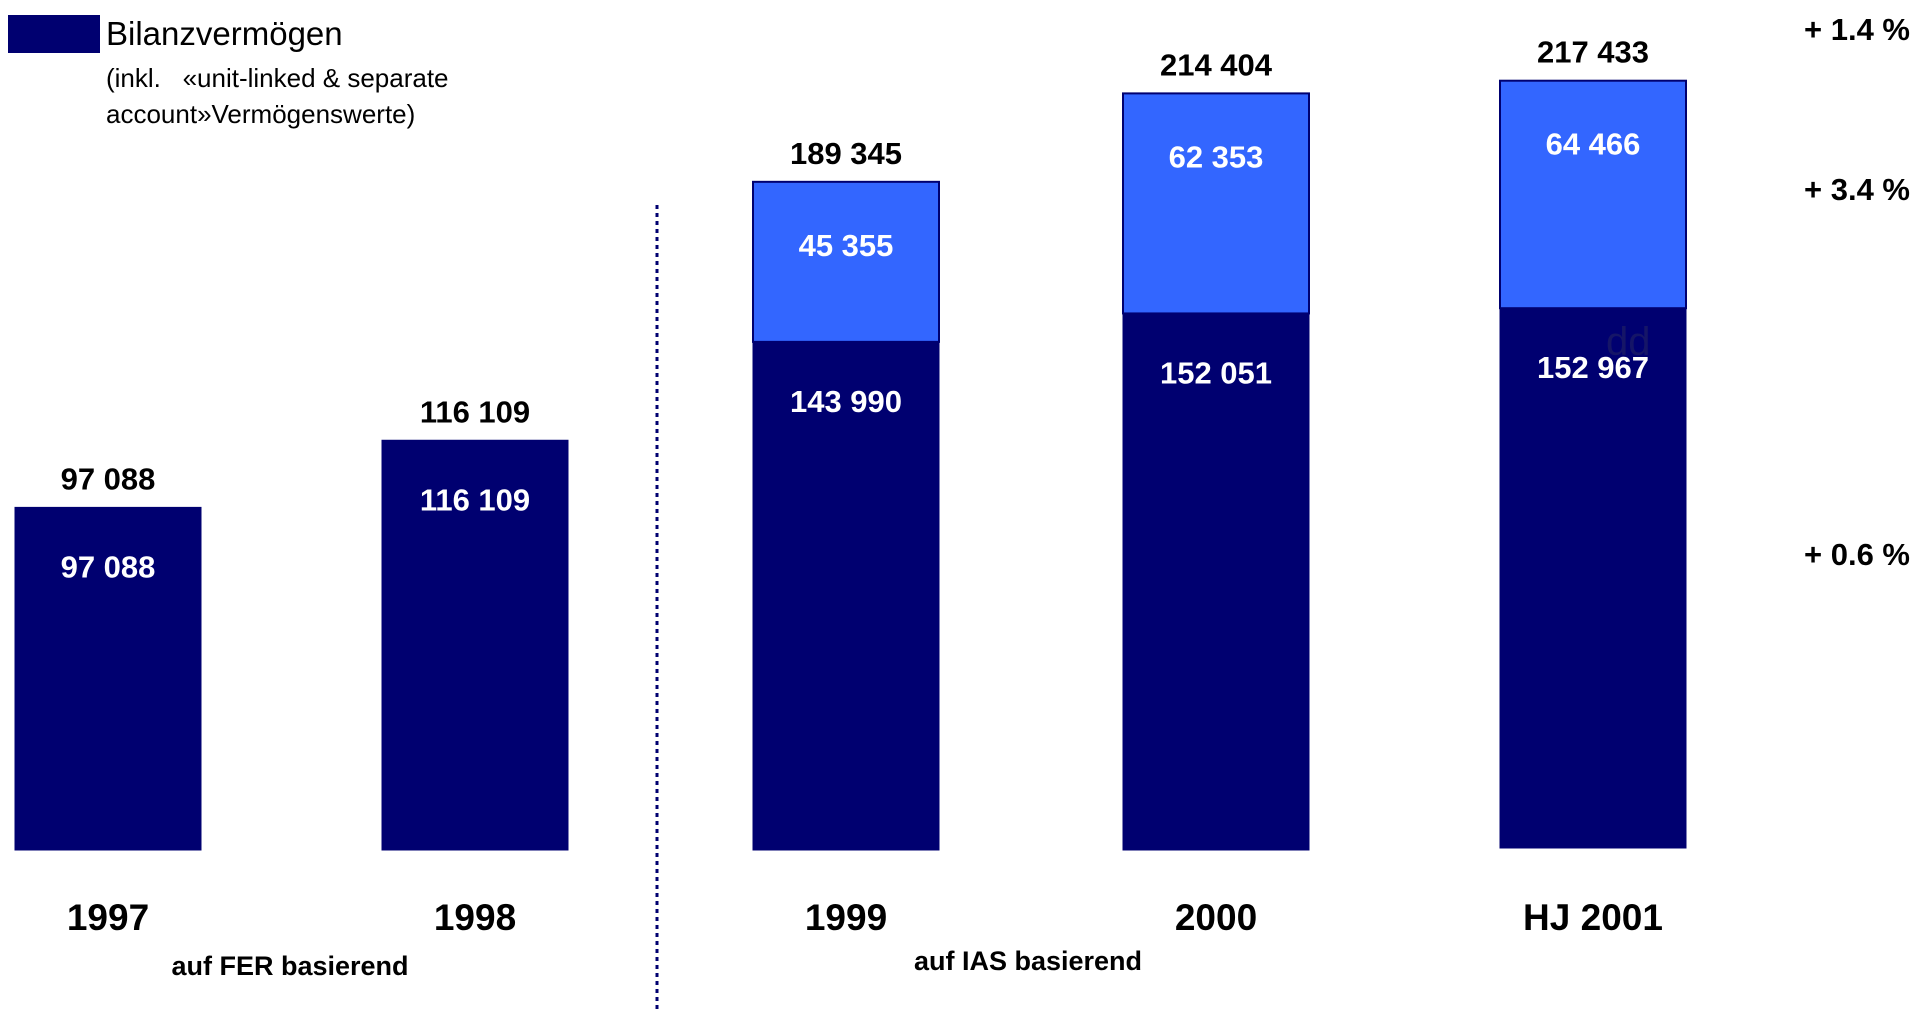 This screenshot has height=1013, width=1919. What do you see at coordinates (108, 478) in the screenshot?
I see `bar-total-label-0: 97 088` at bounding box center [108, 478].